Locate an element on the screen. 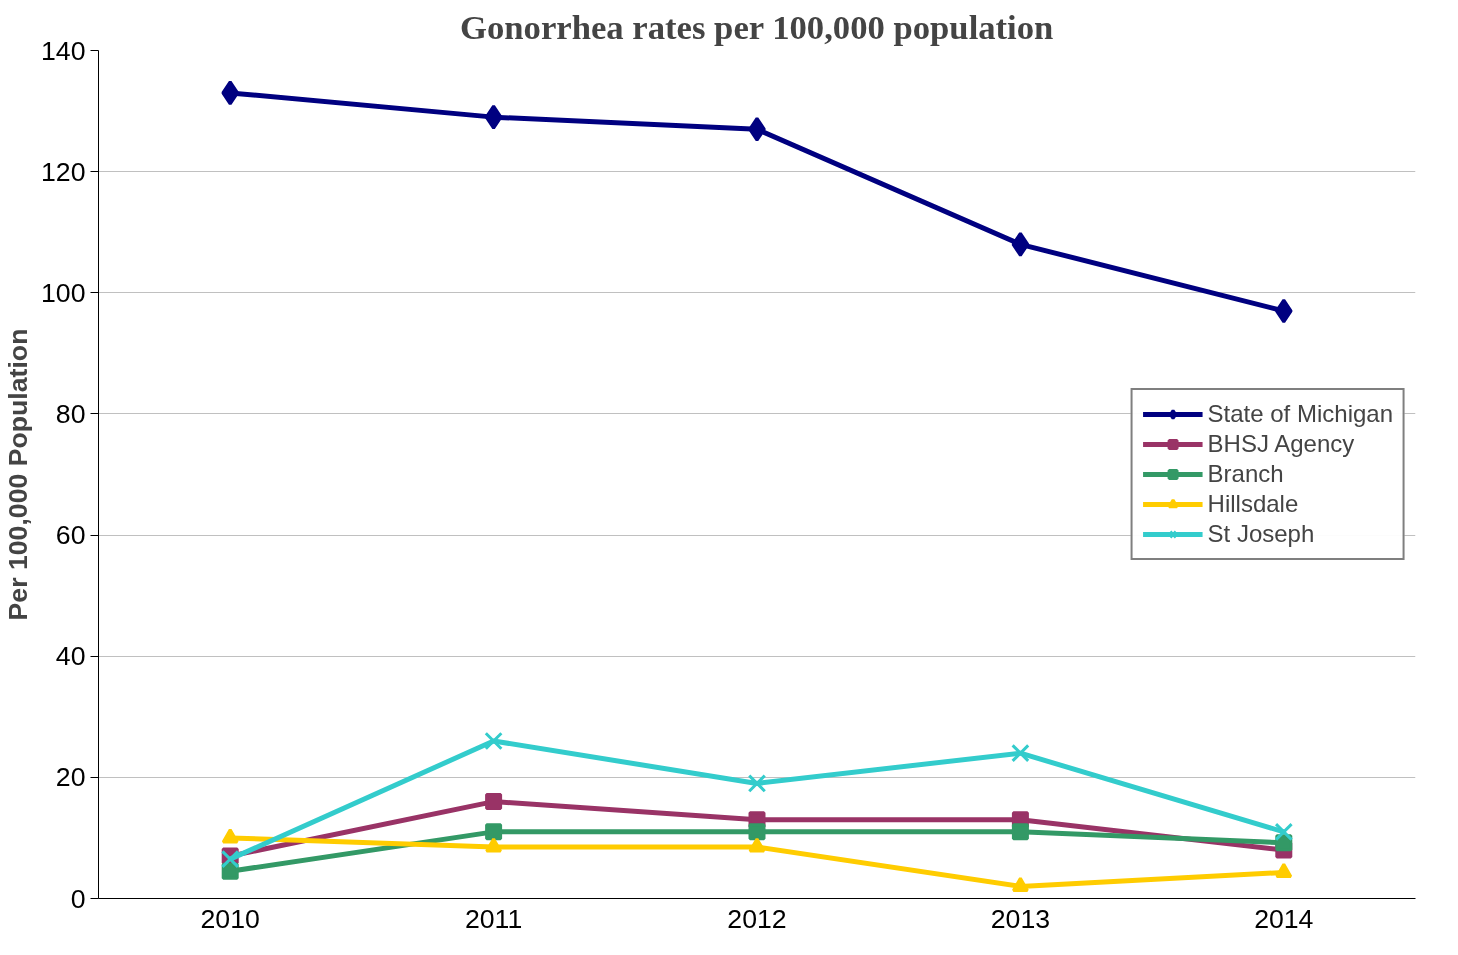  chart-title: Gonorrhea rates per 100,000 population is located at coordinates (757, 26).